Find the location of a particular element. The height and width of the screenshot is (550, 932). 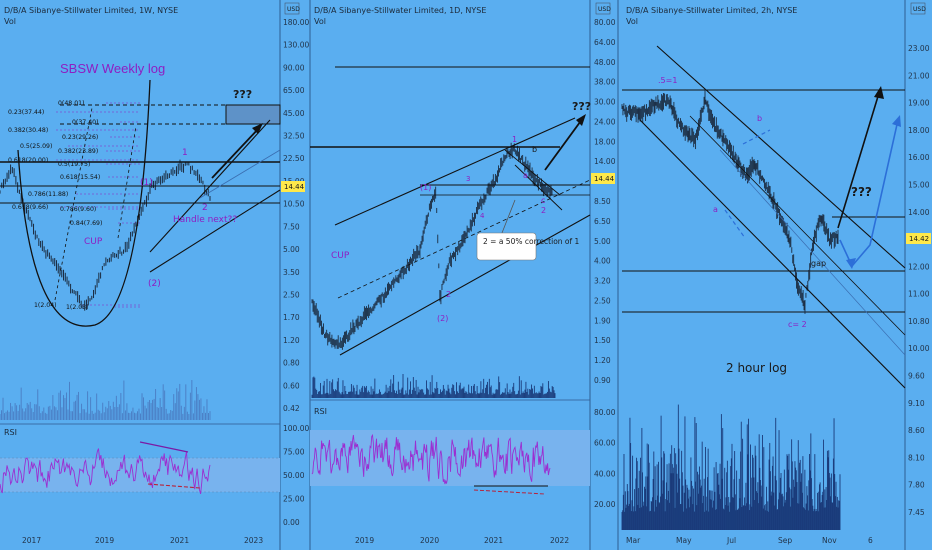

hourly-price-badge-text: 14.42 is located at coordinates (919, 239).